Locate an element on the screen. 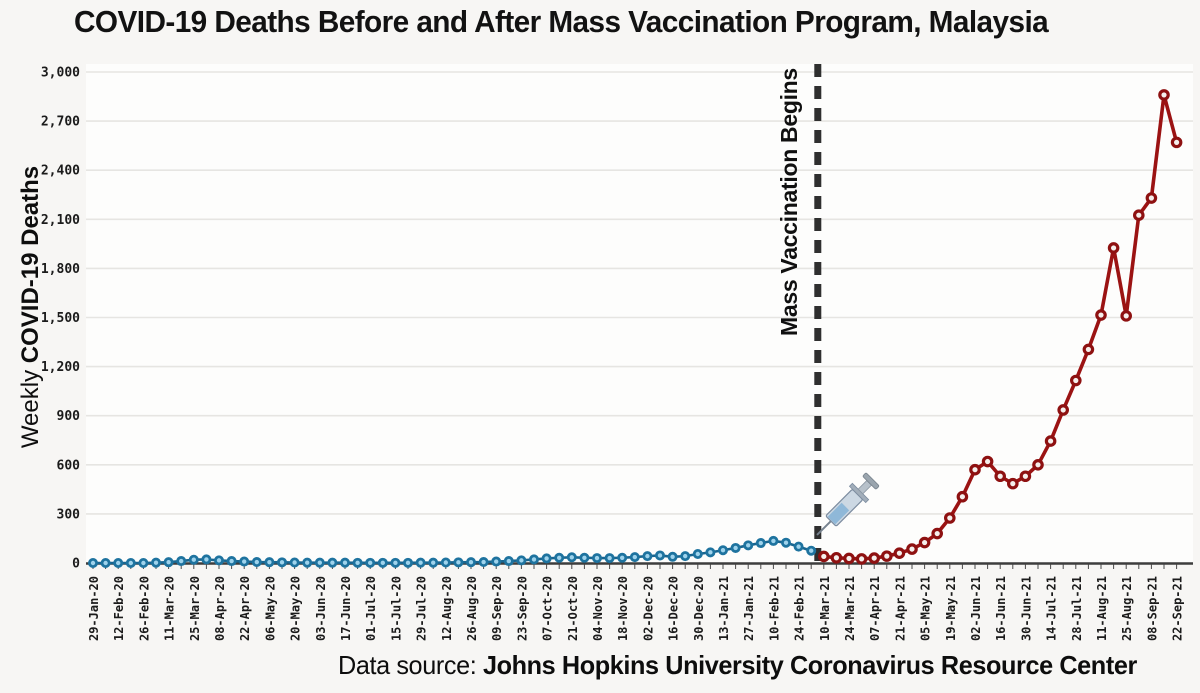  y-tick-label: 900 is located at coordinates (69, 416).